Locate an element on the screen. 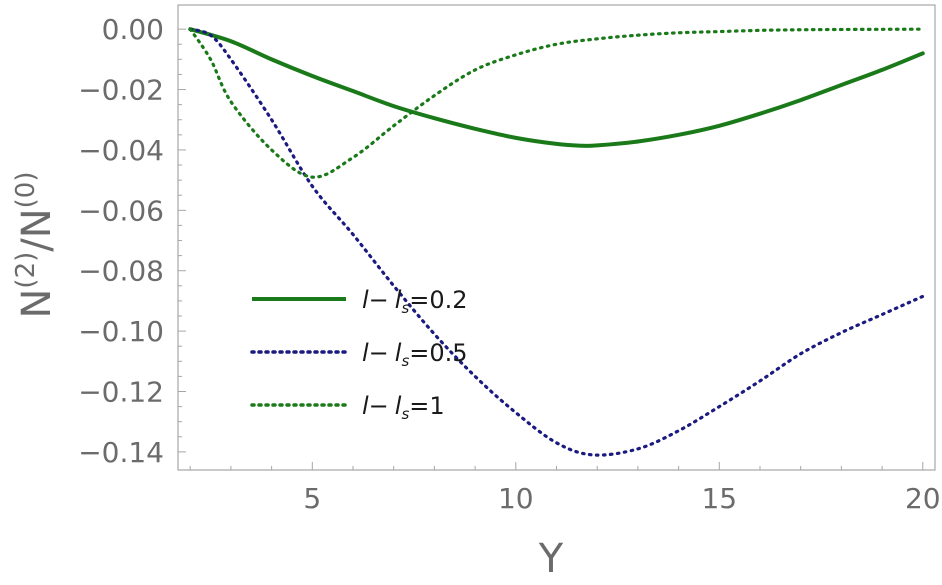  y-tick-label: 0.00 is located at coordinates (133, 29).